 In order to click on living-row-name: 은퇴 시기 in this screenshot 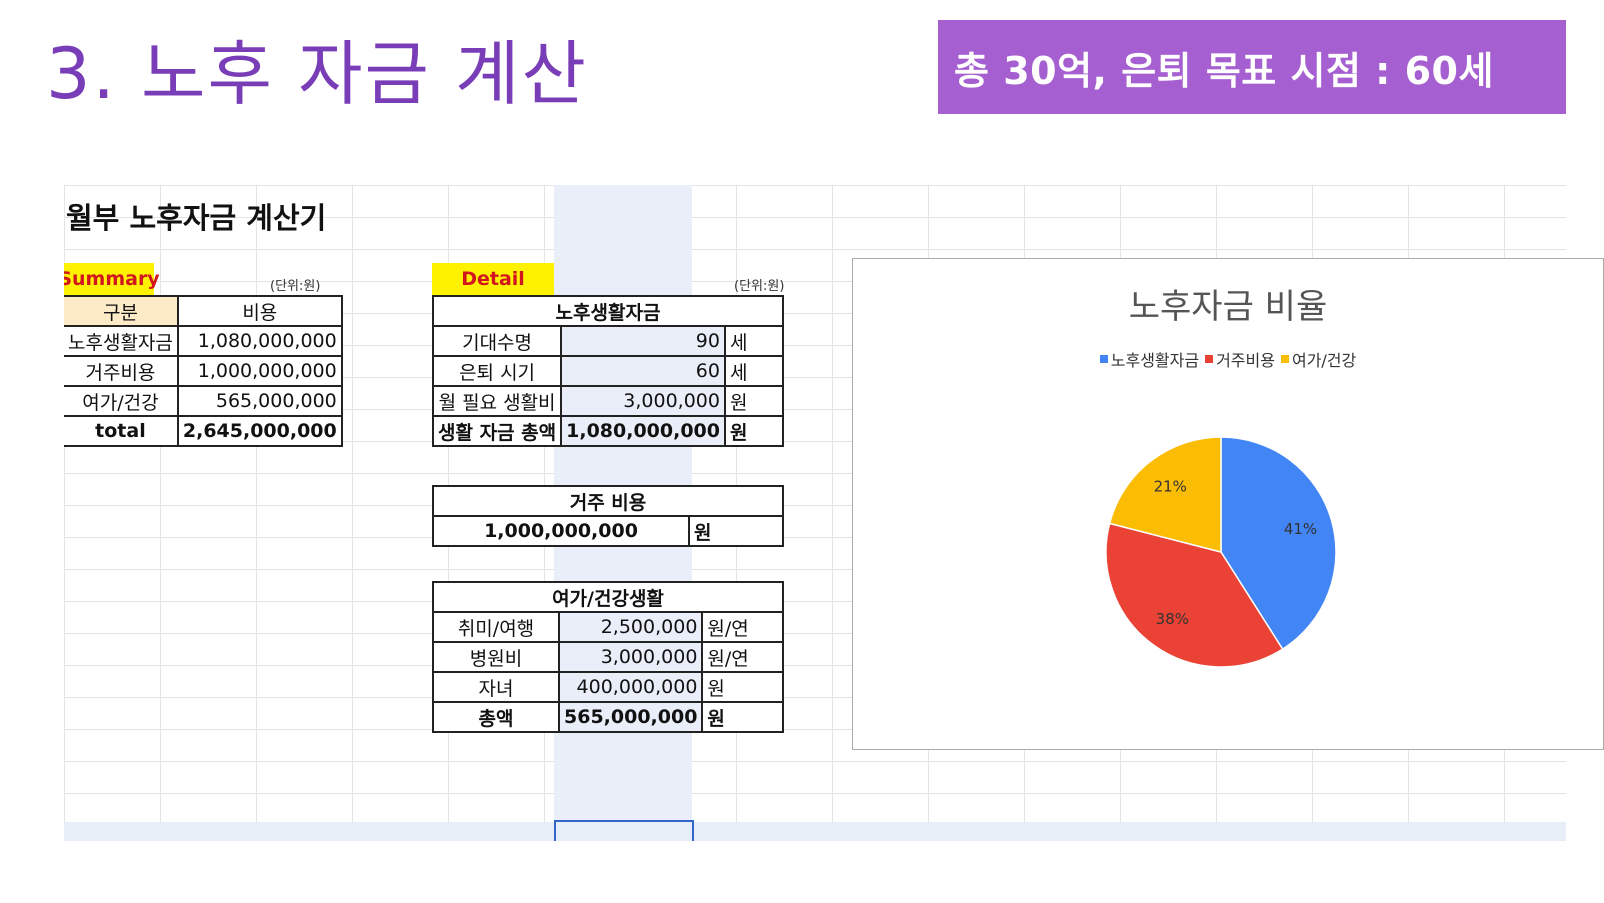, I will do `click(497, 371)`.